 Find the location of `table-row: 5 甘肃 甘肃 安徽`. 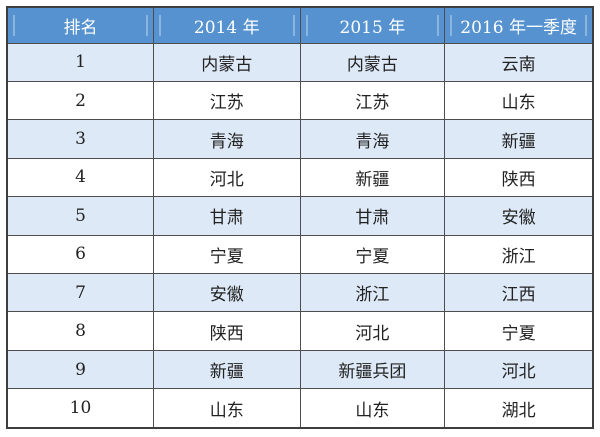

table-row: 5 甘肃 甘肃 安徽 is located at coordinates (300, 216).